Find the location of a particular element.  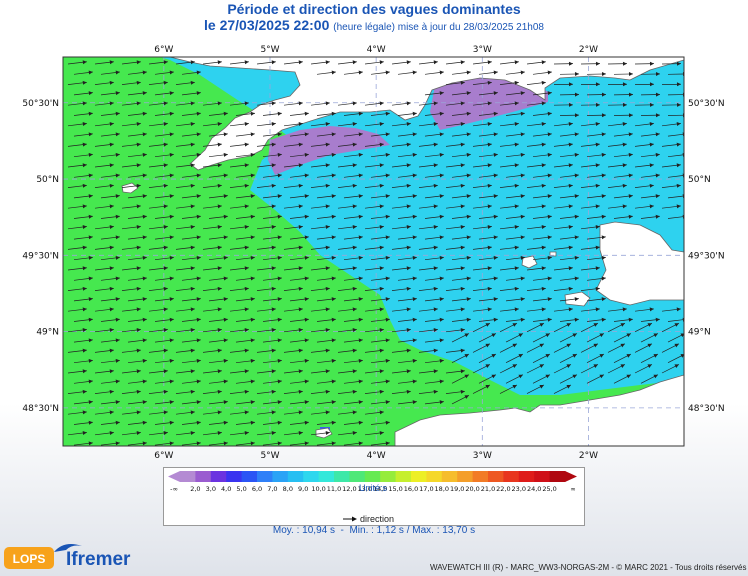

latitude-labels-left: 50°30'N 50°N 49°30'N 49°N 48°30'N is located at coordinates (40, 256).